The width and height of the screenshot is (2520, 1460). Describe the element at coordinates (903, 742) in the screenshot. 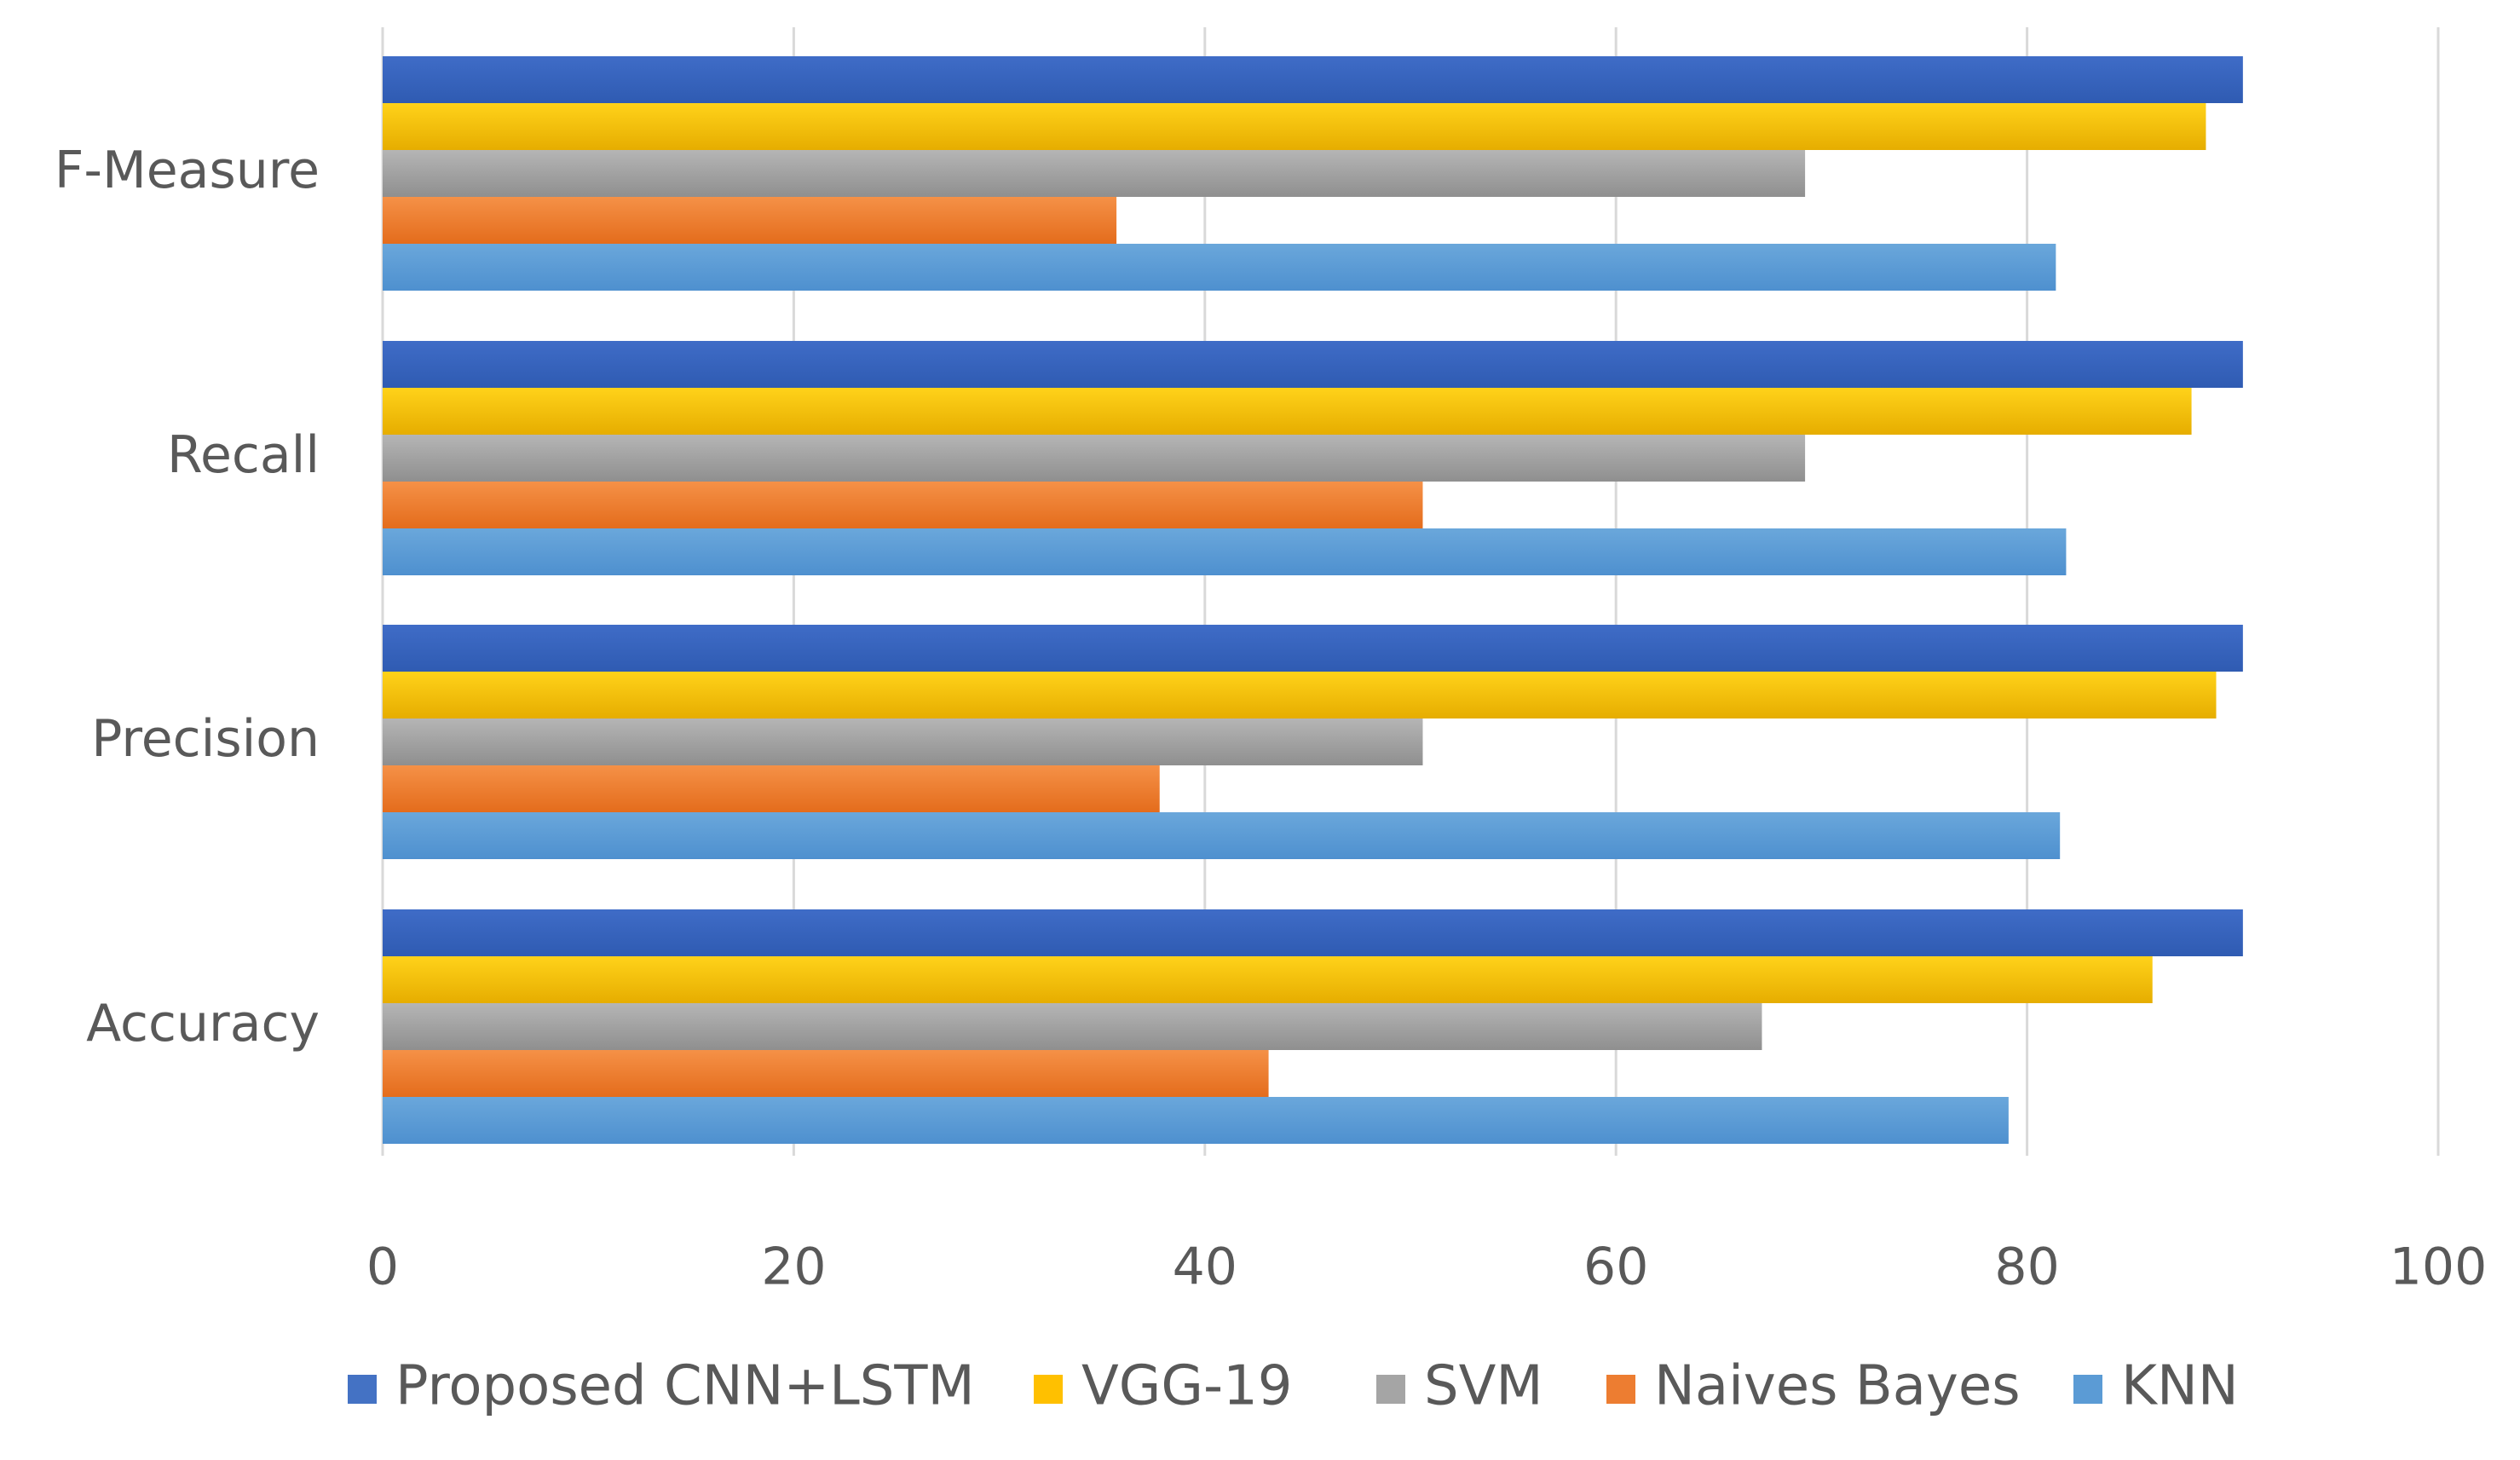

I see `bar-precision-svm` at that location.